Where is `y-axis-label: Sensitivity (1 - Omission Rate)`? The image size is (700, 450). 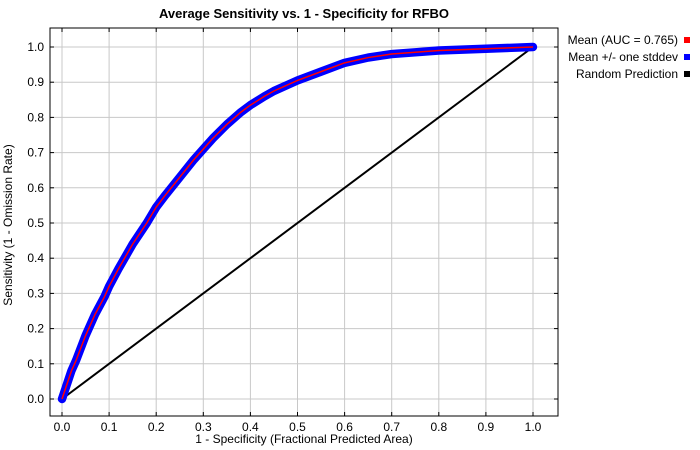
y-axis-label: Sensitivity (1 - Omission Rate) is located at coordinates (8, 225).